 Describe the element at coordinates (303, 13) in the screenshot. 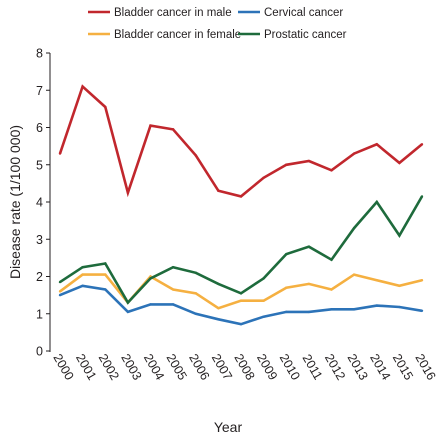

I see `legend-label: Cervical cancer` at that location.